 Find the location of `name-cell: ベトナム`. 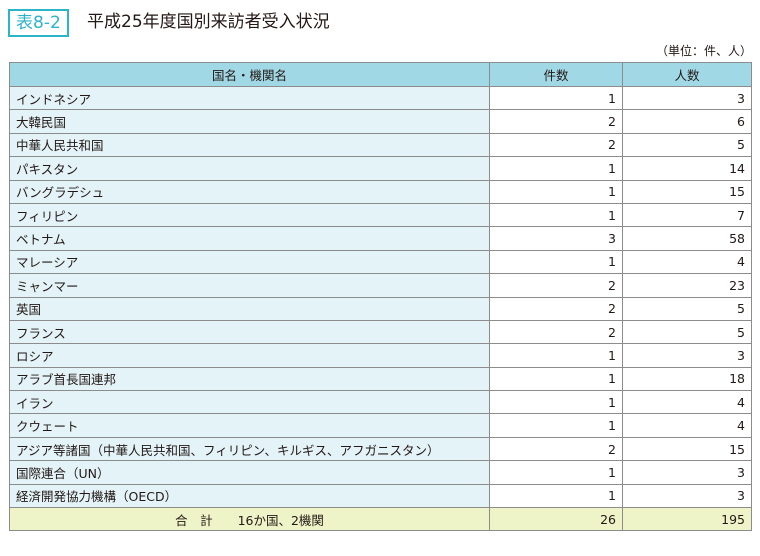

name-cell: ベトナム is located at coordinates (249, 238).